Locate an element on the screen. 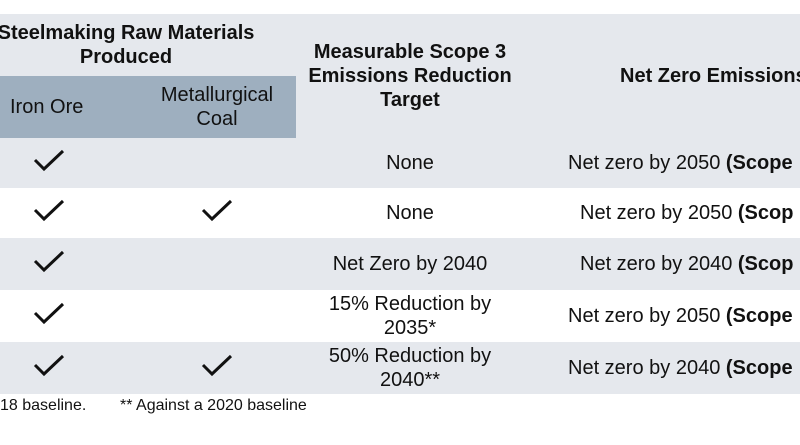 The height and width of the screenshot is (445, 800). net-zero-cell: Net zero by 2040 (Scope is located at coordinates (680, 368).